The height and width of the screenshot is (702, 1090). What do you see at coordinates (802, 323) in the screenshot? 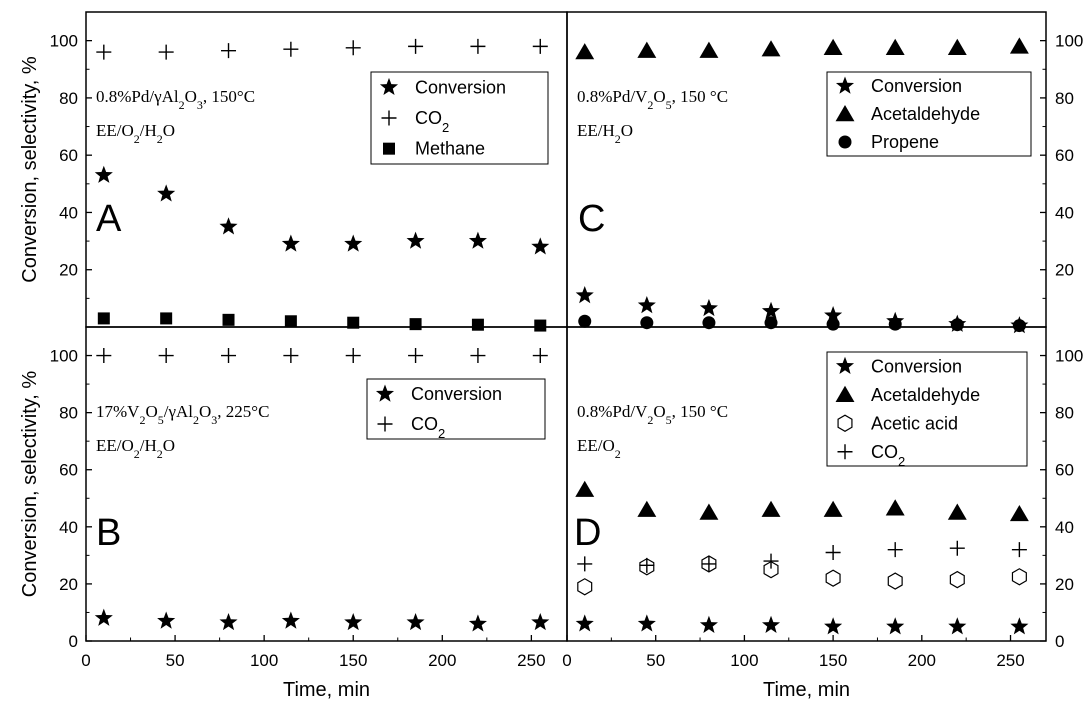
I see `series-propene` at bounding box center [802, 323].